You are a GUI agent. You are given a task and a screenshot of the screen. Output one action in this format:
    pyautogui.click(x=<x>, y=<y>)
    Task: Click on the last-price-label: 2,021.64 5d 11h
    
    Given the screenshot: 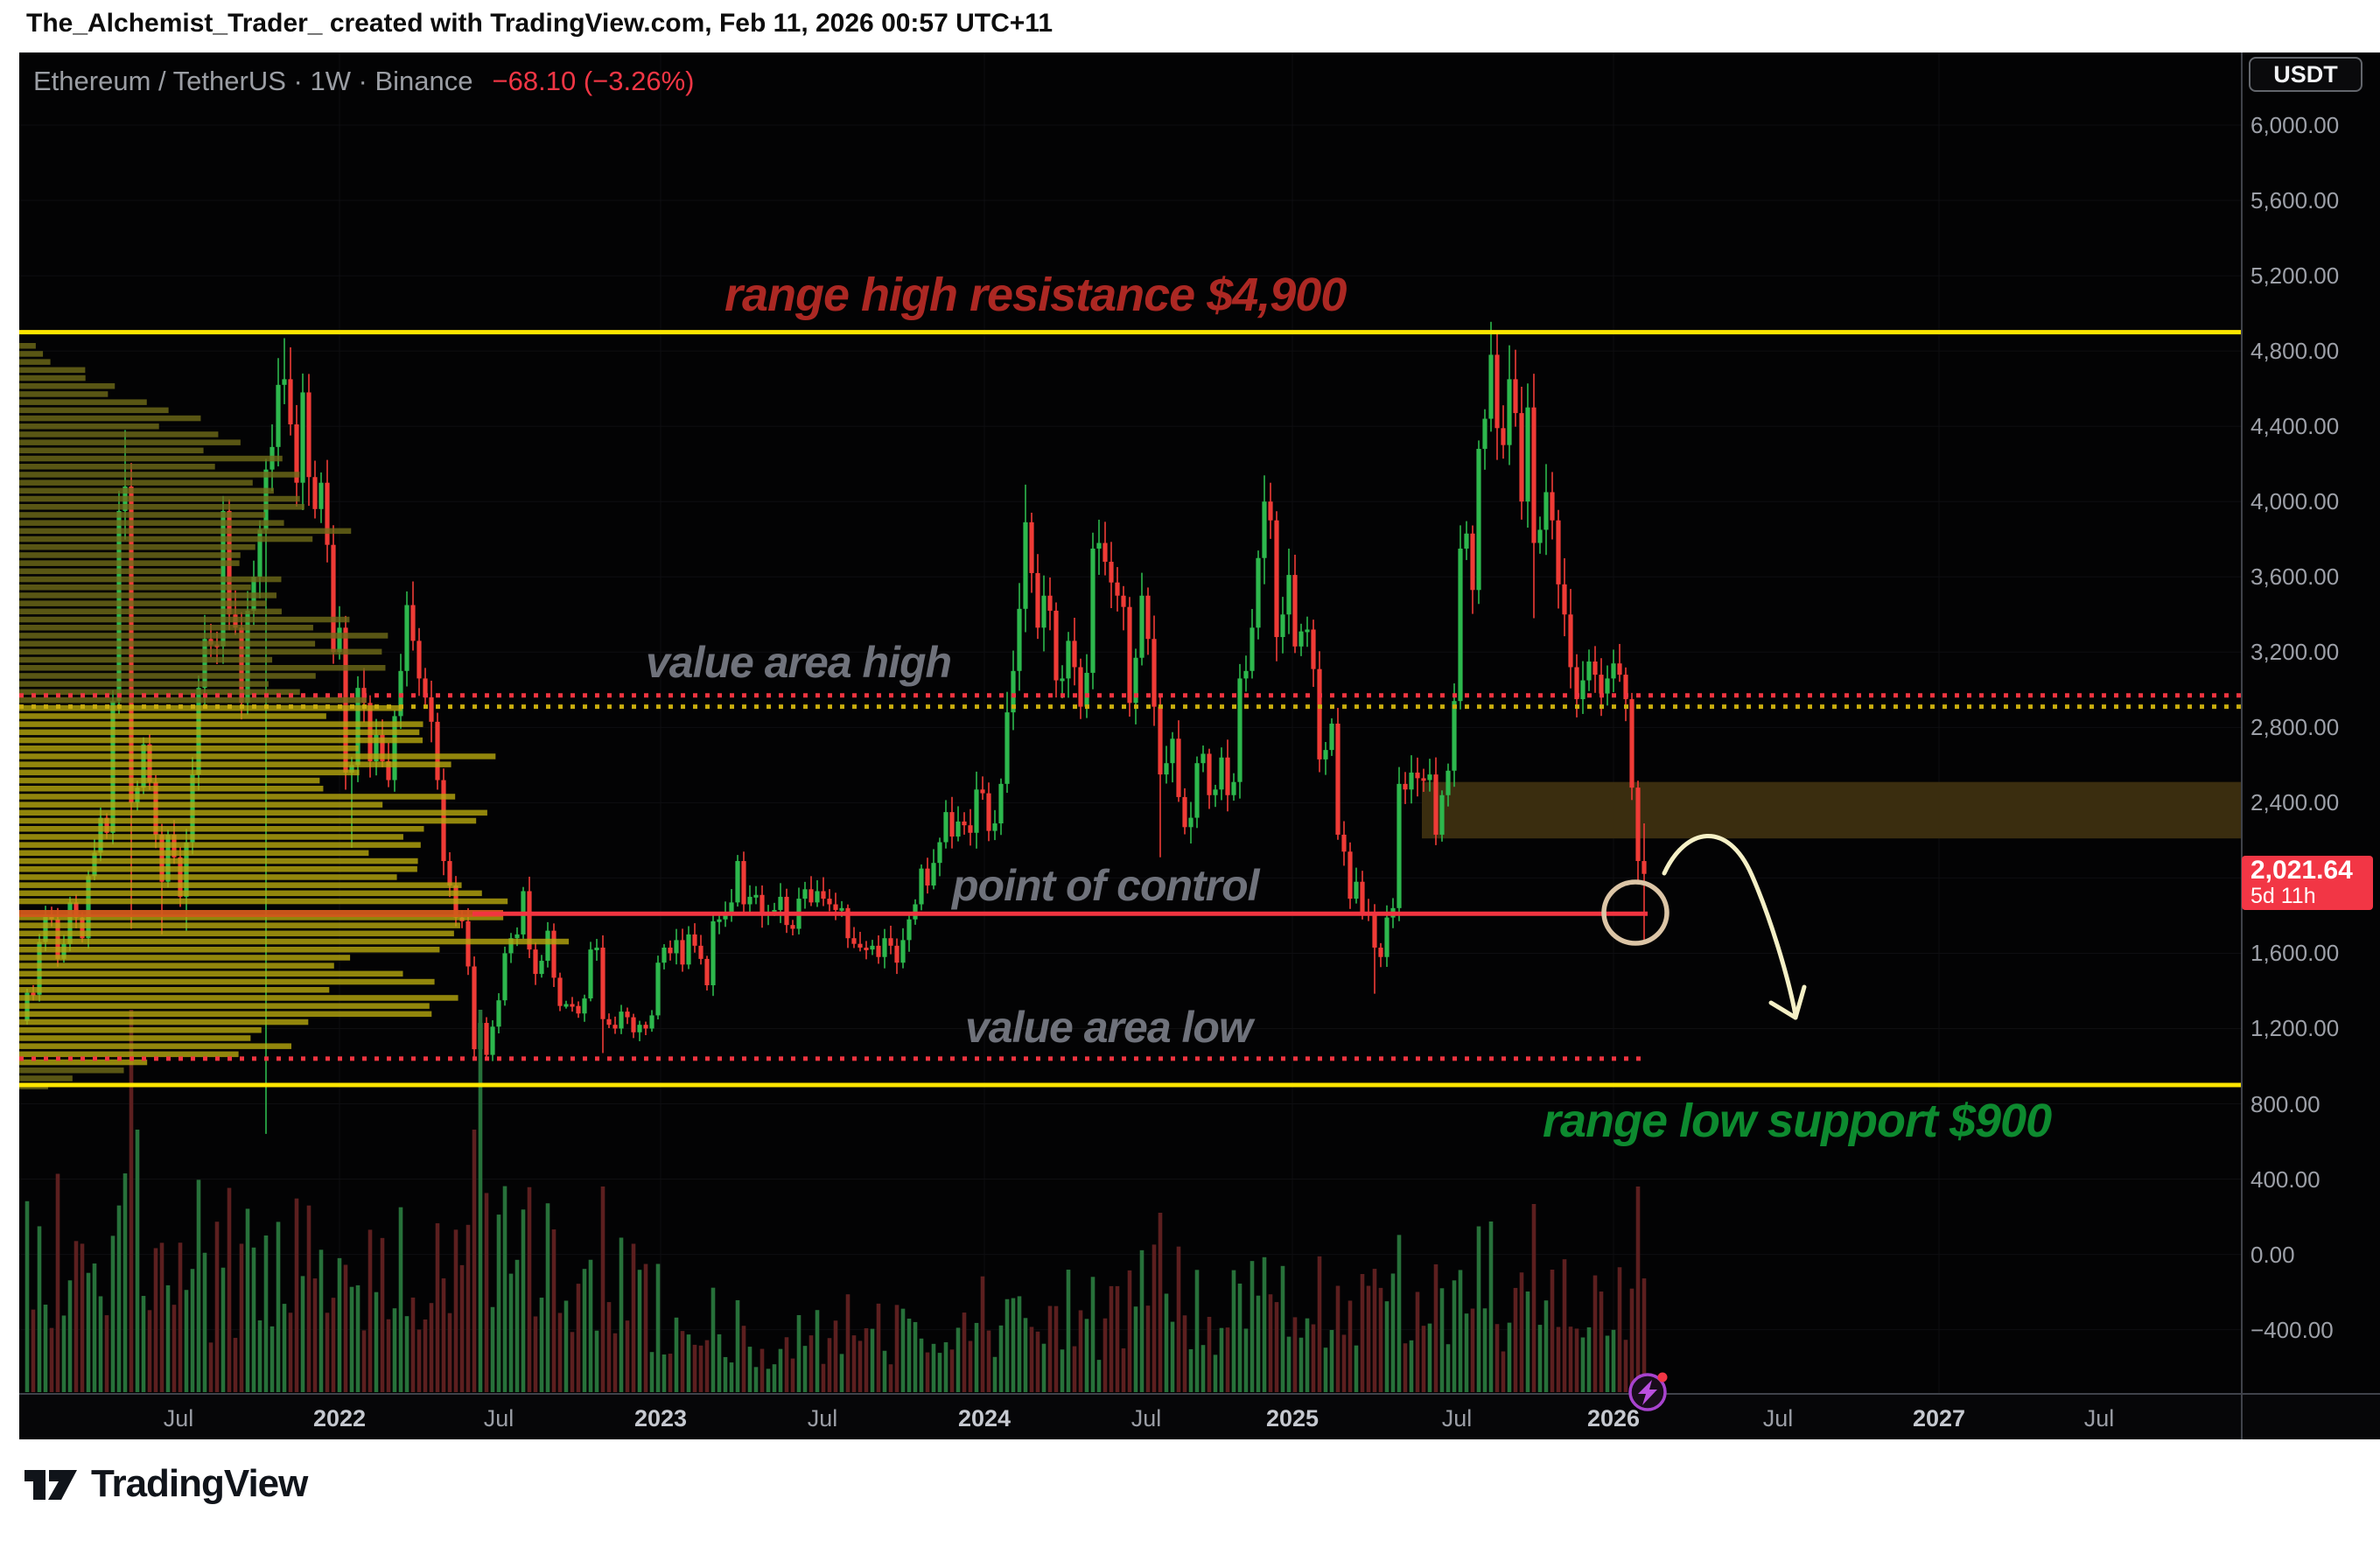 What is the action you would take?
    pyautogui.click(x=2307, y=883)
    